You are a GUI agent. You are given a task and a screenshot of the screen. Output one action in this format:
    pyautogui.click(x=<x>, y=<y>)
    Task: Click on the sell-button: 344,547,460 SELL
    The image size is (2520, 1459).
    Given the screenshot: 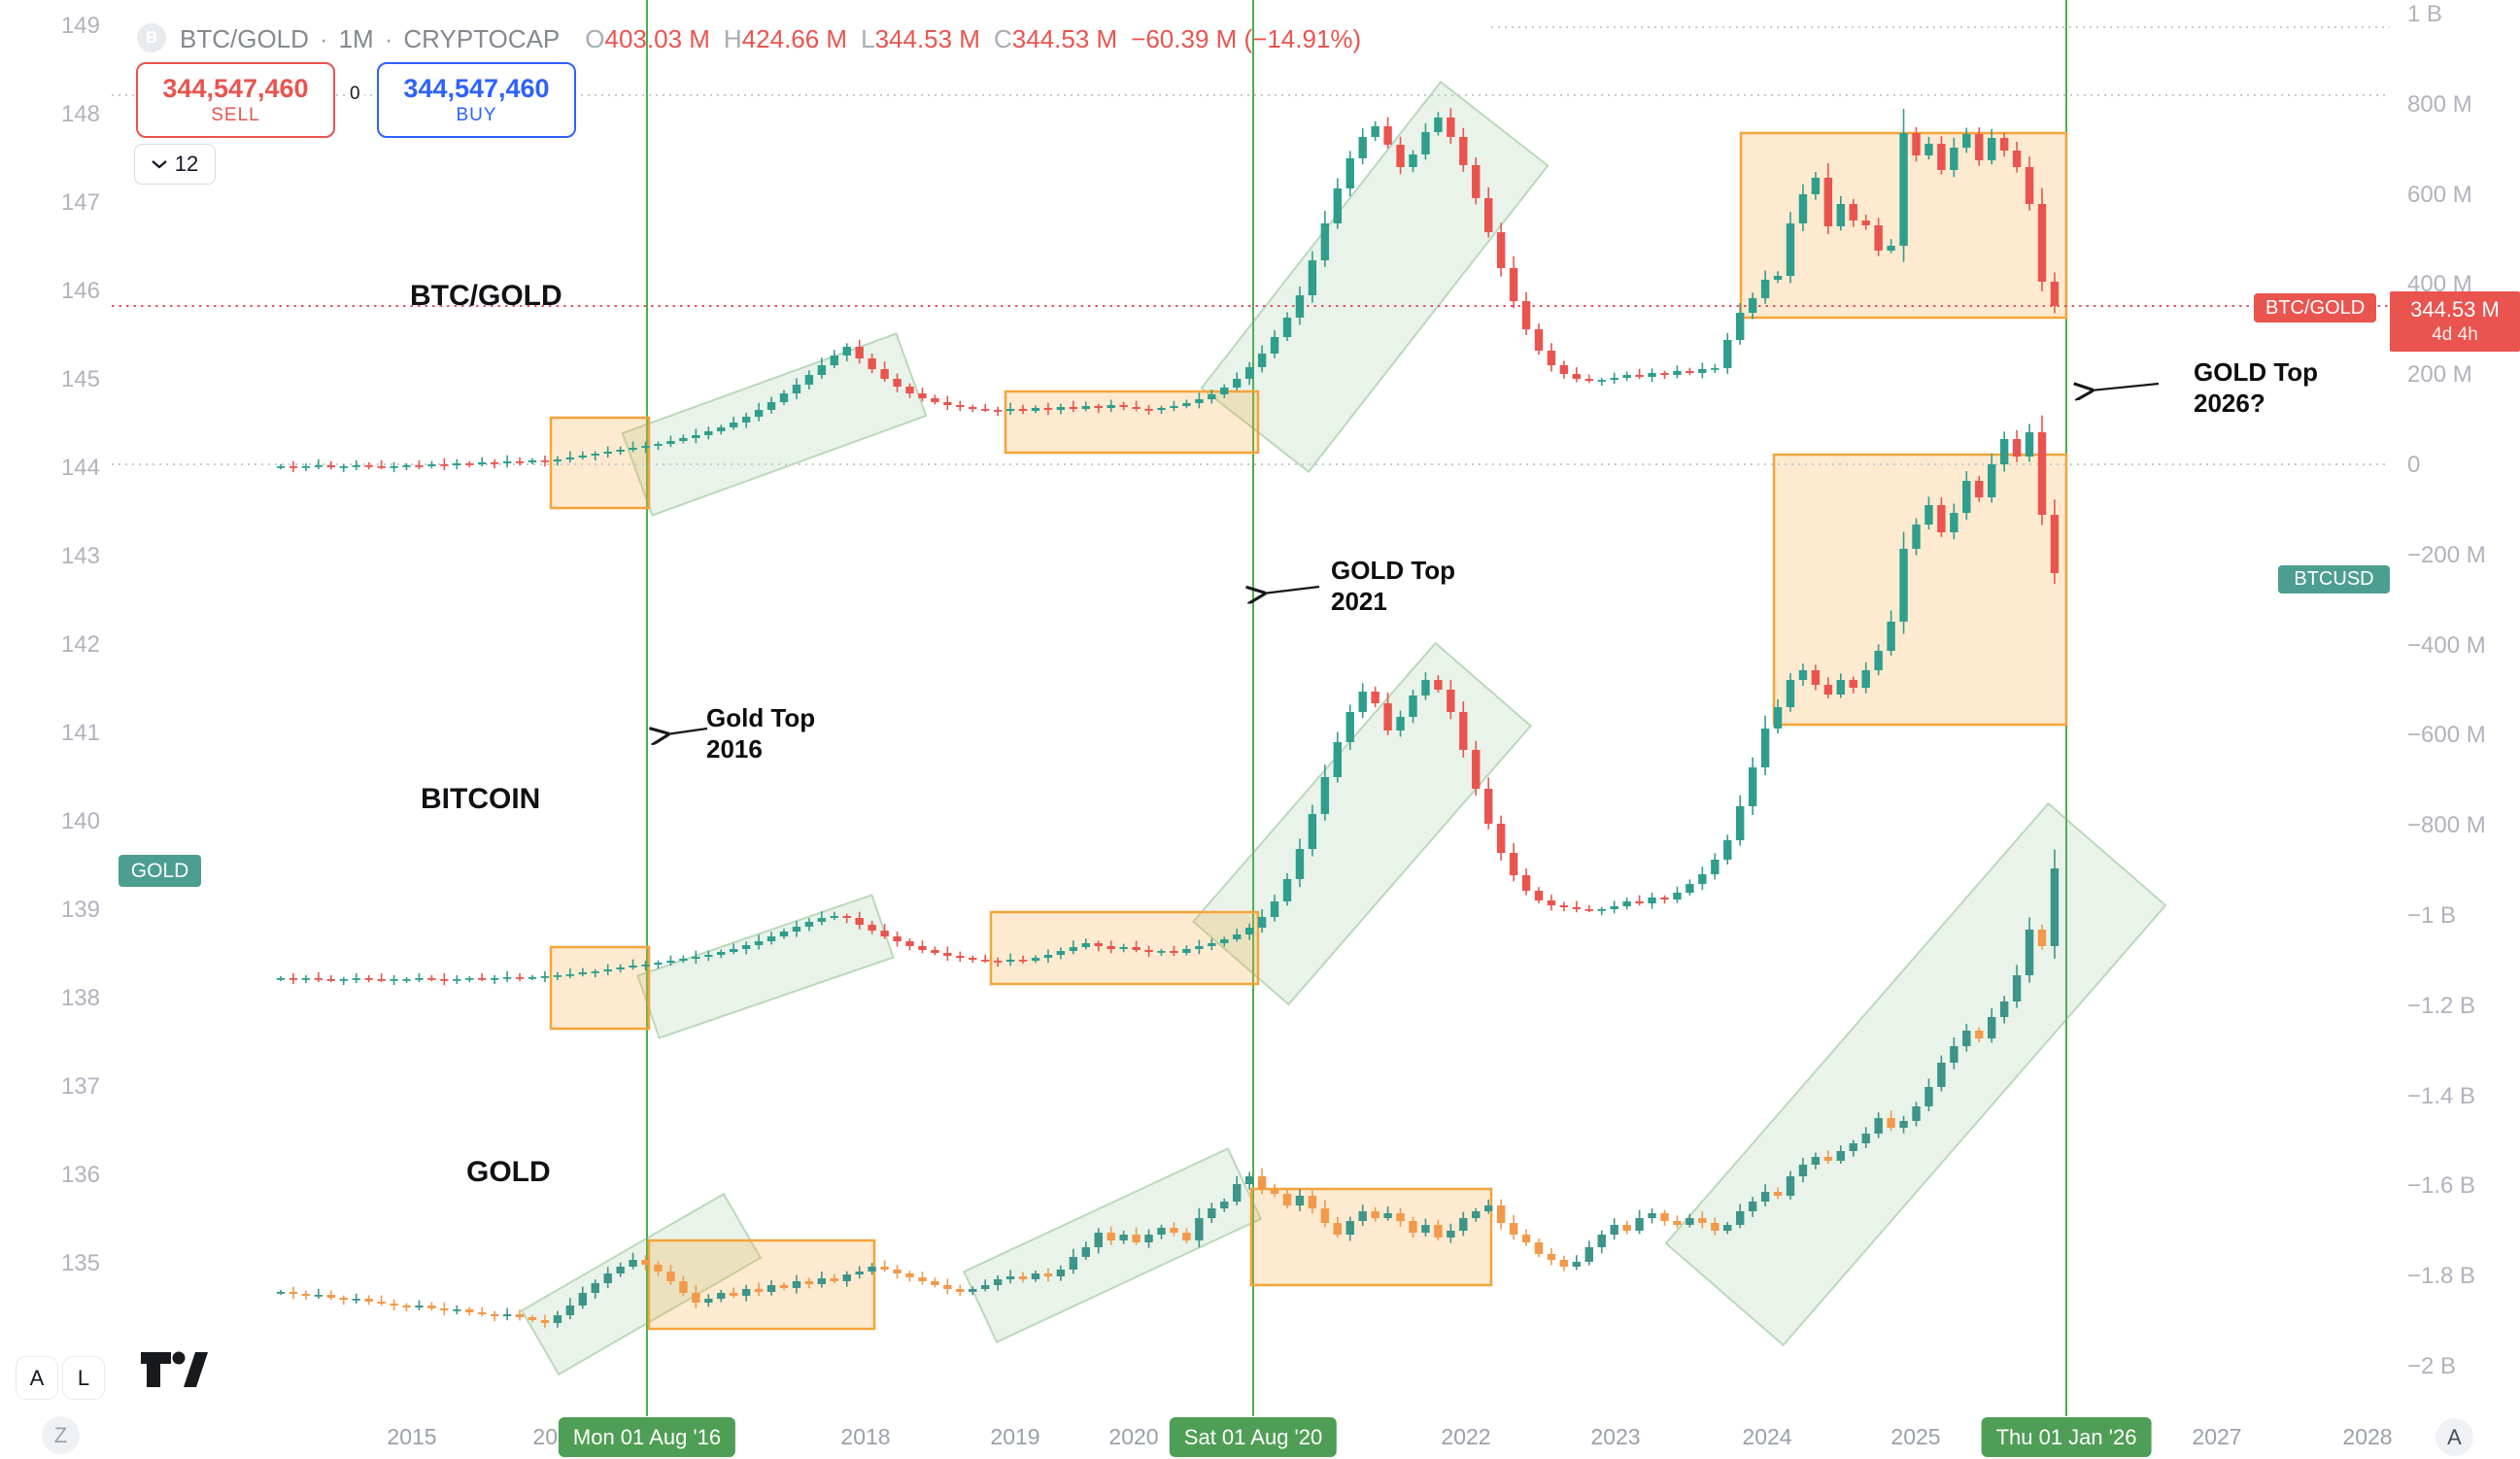 What is the action you would take?
    pyautogui.click(x=235, y=100)
    